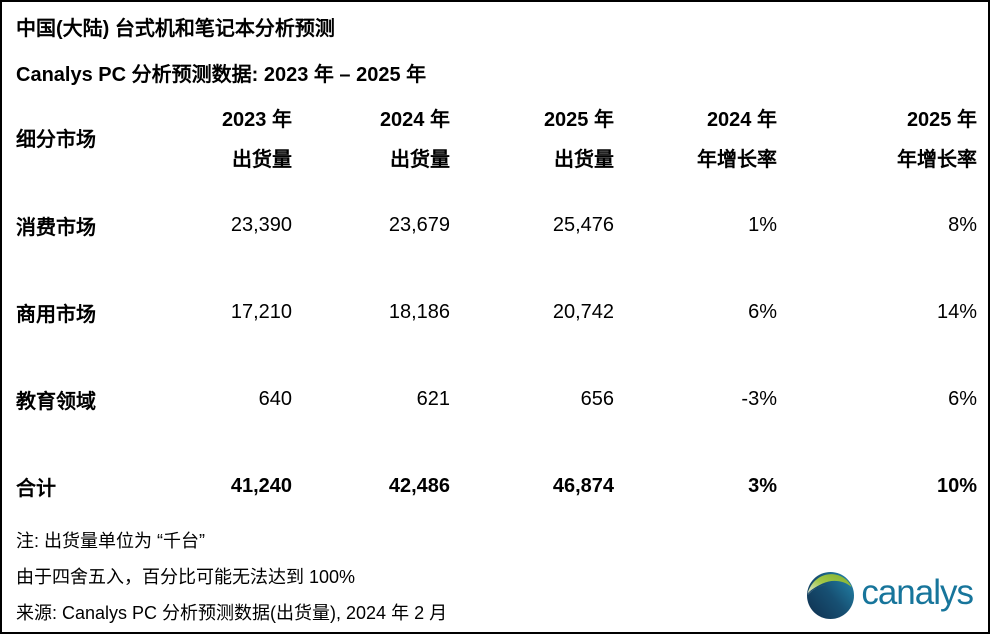 The height and width of the screenshot is (634, 990). Describe the element at coordinates (414, 140) in the screenshot. I see `column-header-2024-shipments: 2024 年 出货量` at that location.